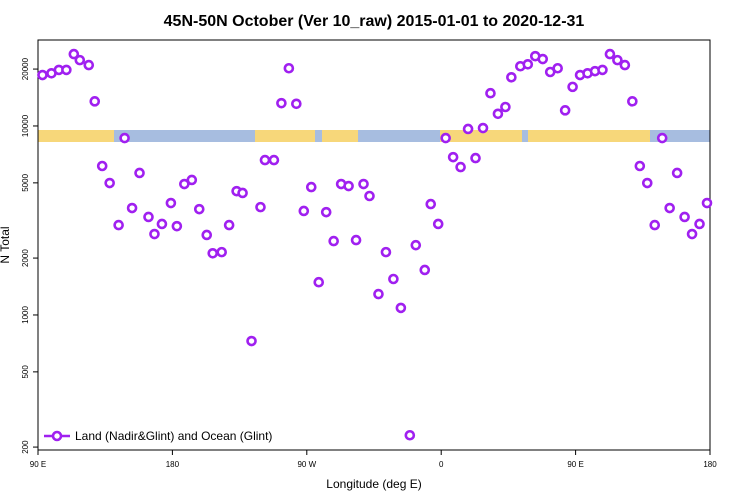  What do you see at coordinates (441, 464) in the screenshot?
I see `x-tick-label: 0` at bounding box center [441, 464].